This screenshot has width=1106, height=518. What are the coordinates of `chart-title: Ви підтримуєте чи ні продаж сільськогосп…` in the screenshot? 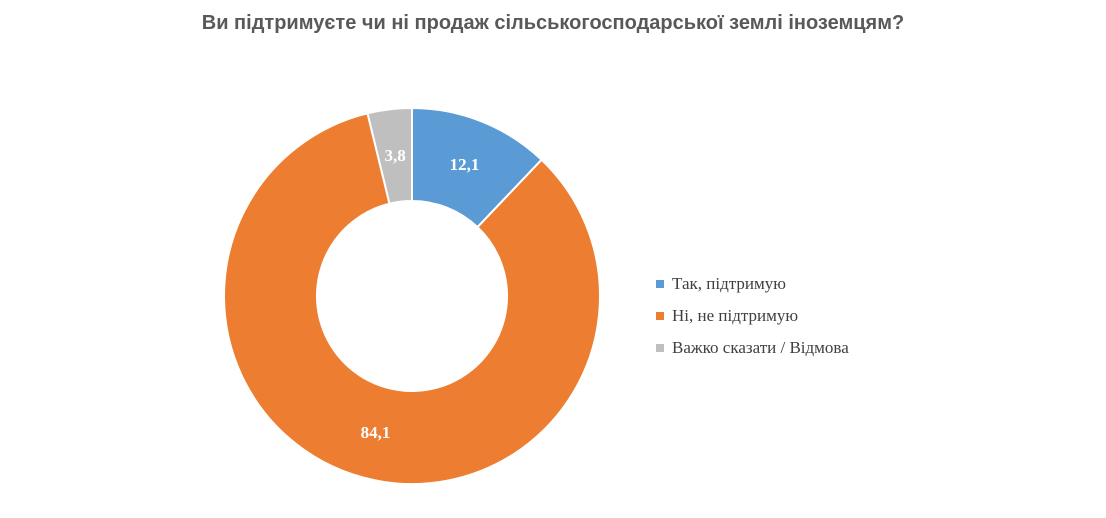 It's located at (553, 23).